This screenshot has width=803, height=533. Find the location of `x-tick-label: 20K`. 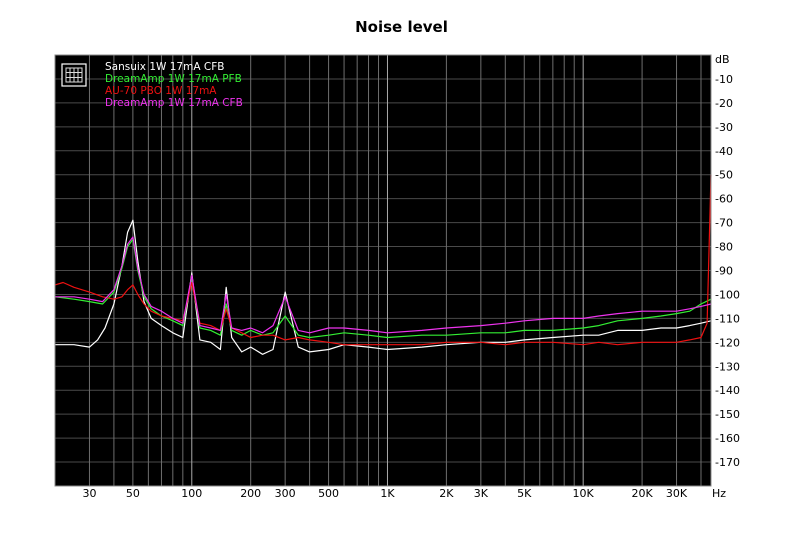

x-tick-label: 20K is located at coordinates (642, 493).